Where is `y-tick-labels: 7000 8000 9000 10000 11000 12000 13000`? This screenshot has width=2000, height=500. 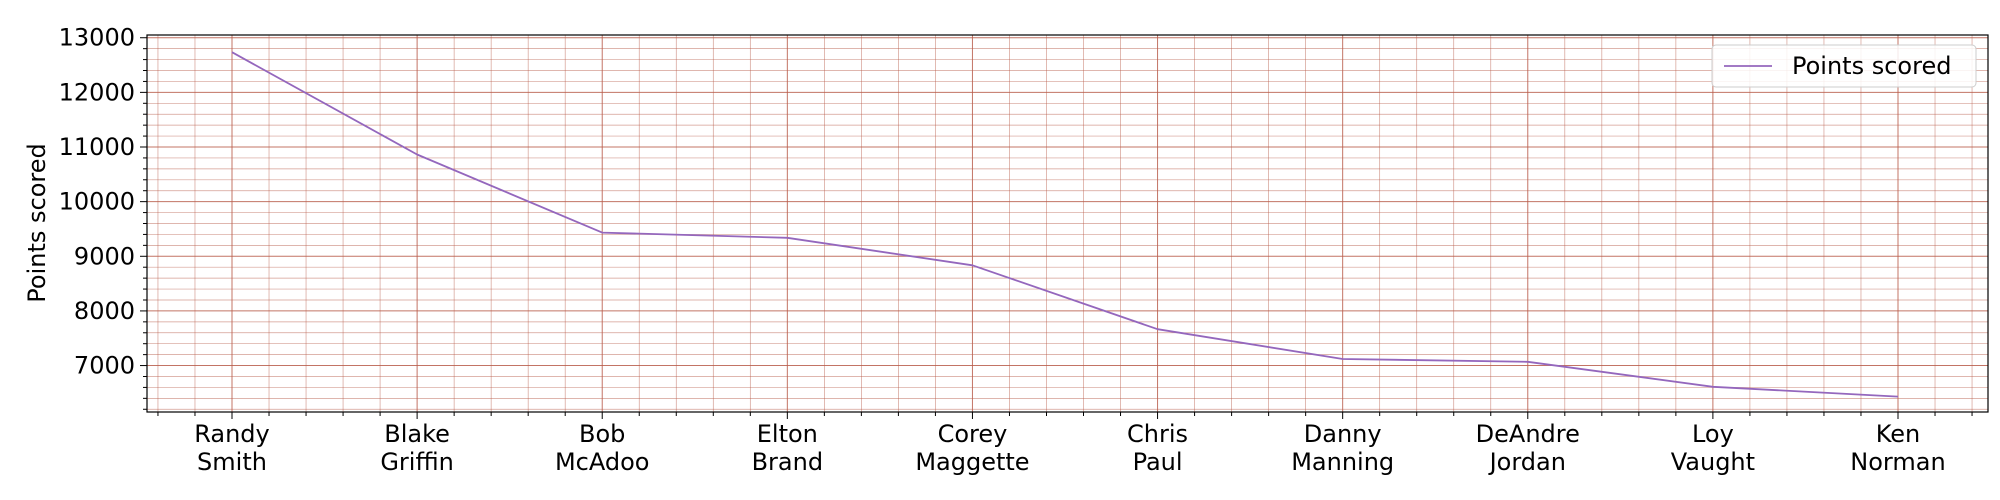 y-tick-labels: 7000 8000 9000 10000 11000 12000 13000 is located at coordinates (97, 202).